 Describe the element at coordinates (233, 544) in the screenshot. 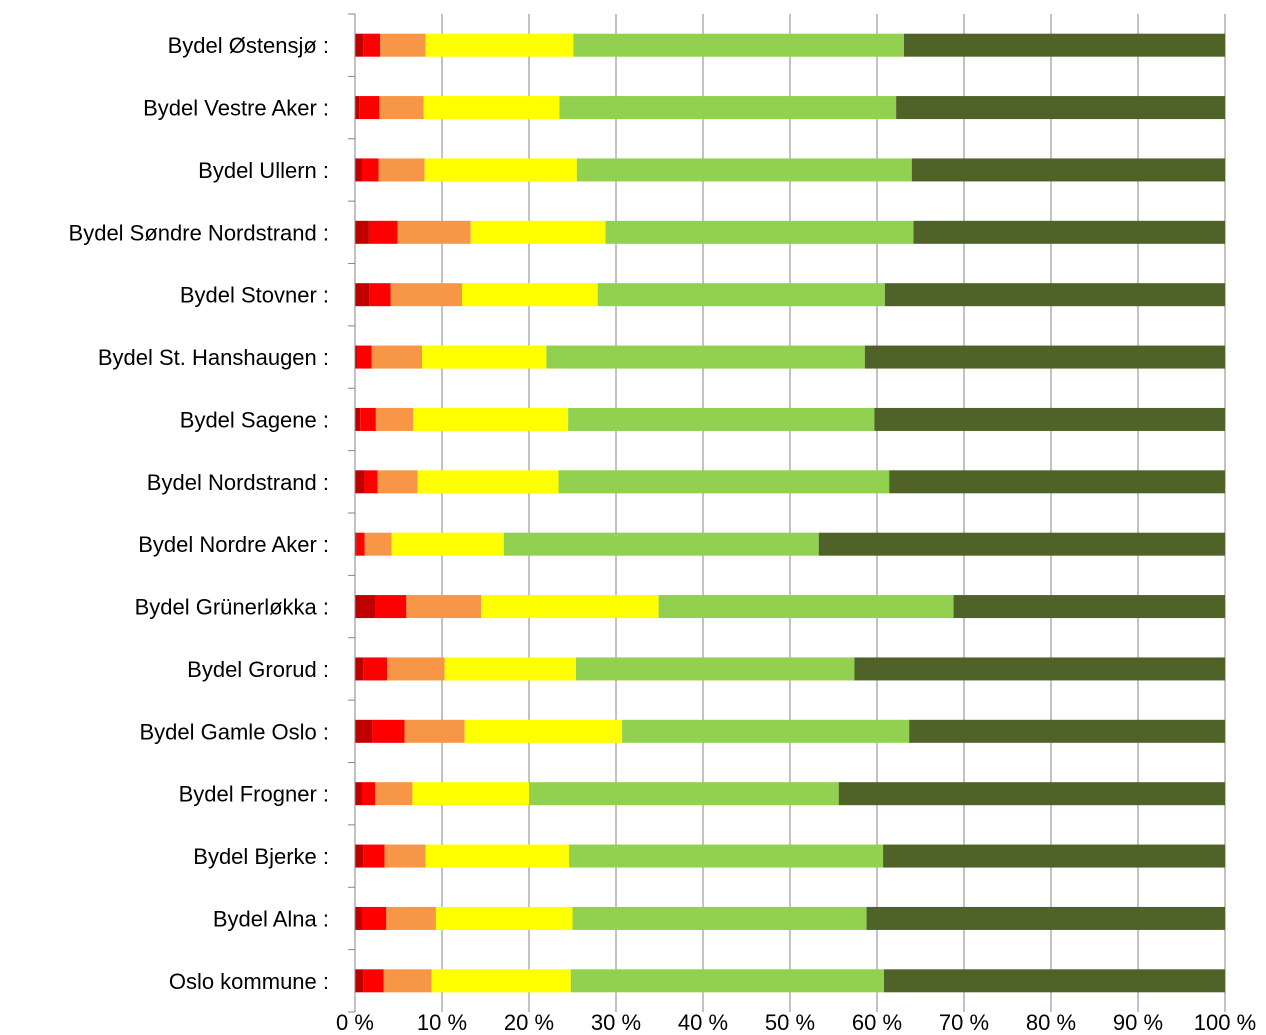

I see `category-label: Bydel Nordre Aker :` at that location.